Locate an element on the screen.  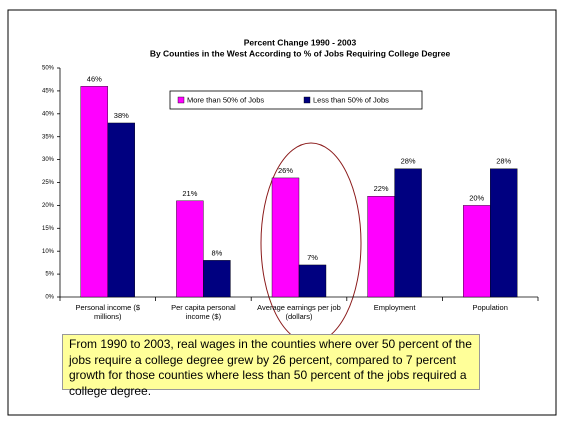
value-label: 20% is located at coordinates (476, 197).